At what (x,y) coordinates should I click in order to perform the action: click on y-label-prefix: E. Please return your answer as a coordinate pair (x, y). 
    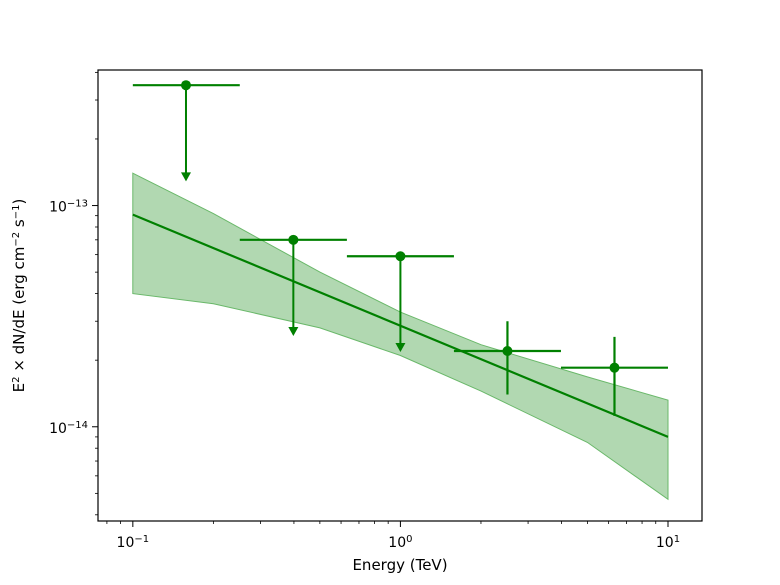
    Looking at the image, I should click on (19, 387).